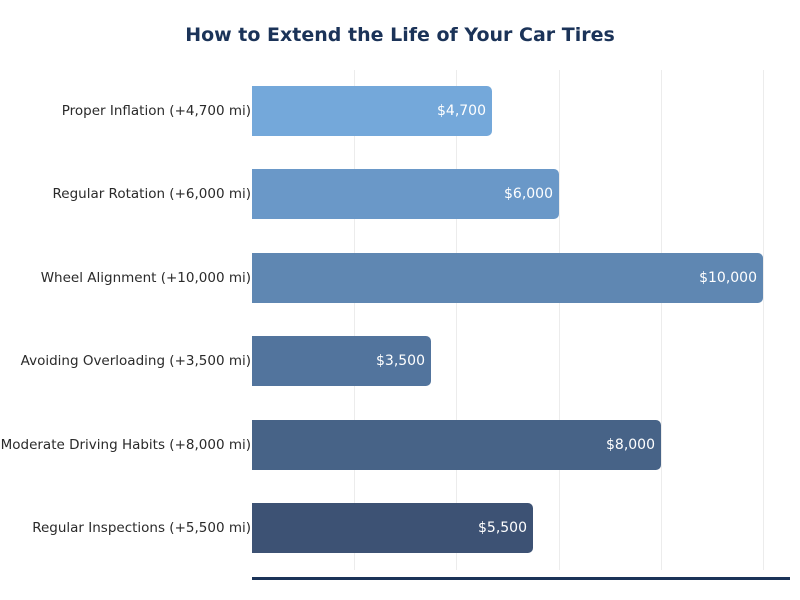  What do you see at coordinates (405, 194) in the screenshot?
I see `bar: $6,000` at bounding box center [405, 194].